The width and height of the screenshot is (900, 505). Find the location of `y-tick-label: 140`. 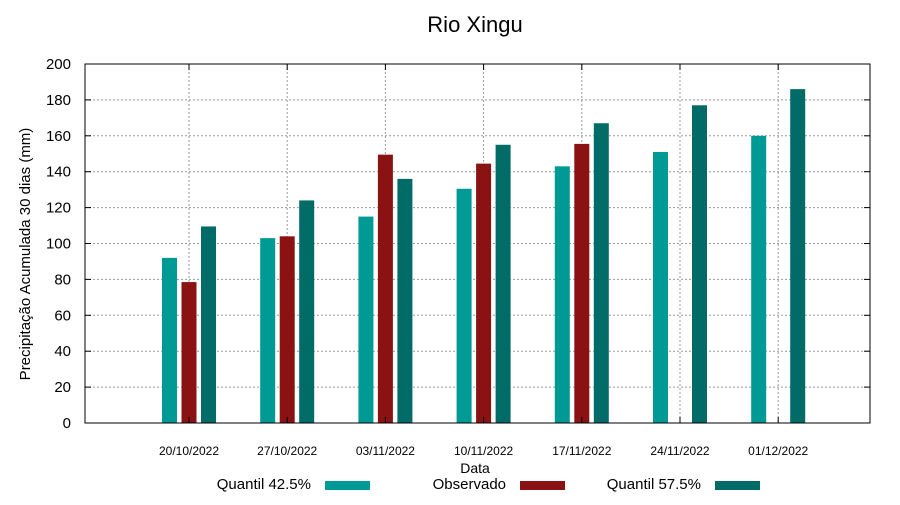

y-tick-label: 140 is located at coordinates (58, 172).